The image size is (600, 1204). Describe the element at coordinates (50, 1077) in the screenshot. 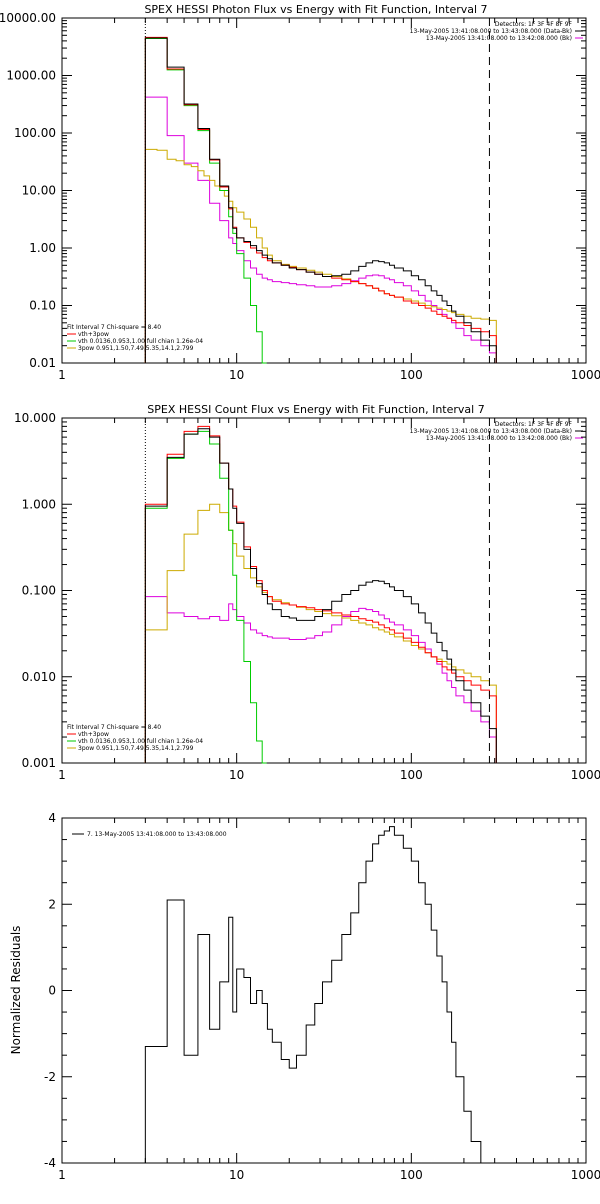

I see `y-tick-label: -2` at that location.